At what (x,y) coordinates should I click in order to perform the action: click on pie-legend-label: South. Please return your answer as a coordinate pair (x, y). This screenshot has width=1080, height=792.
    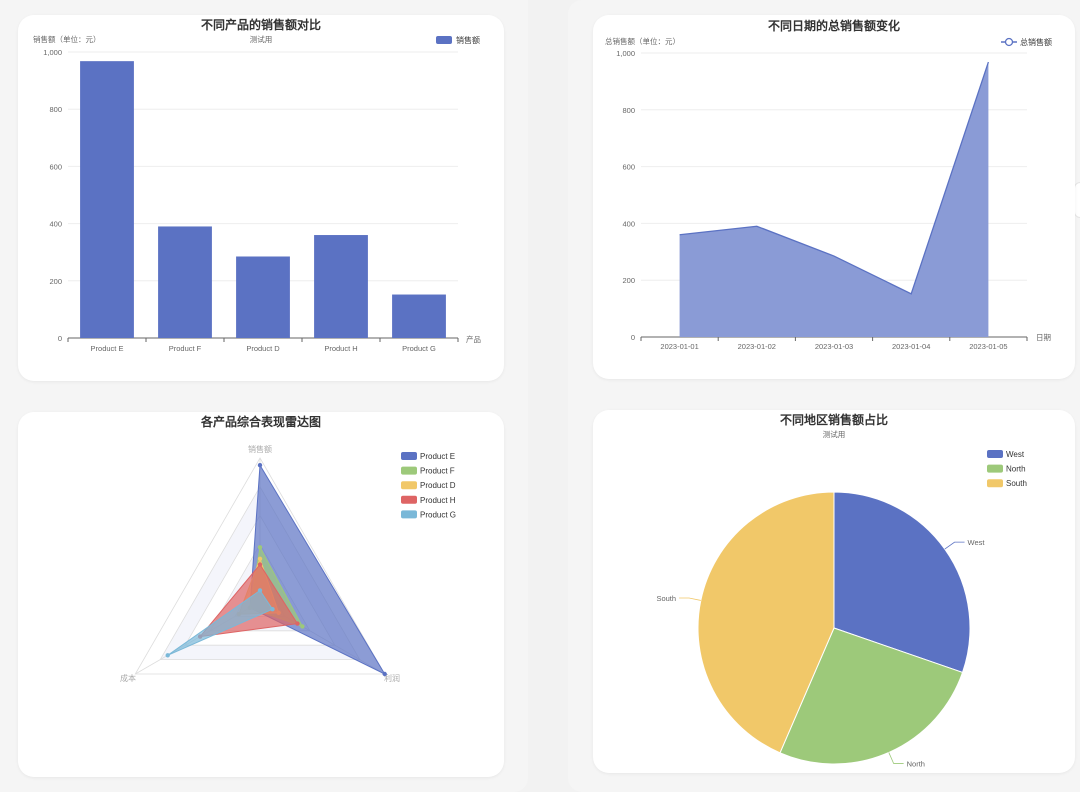
    Looking at the image, I should click on (1016, 483).